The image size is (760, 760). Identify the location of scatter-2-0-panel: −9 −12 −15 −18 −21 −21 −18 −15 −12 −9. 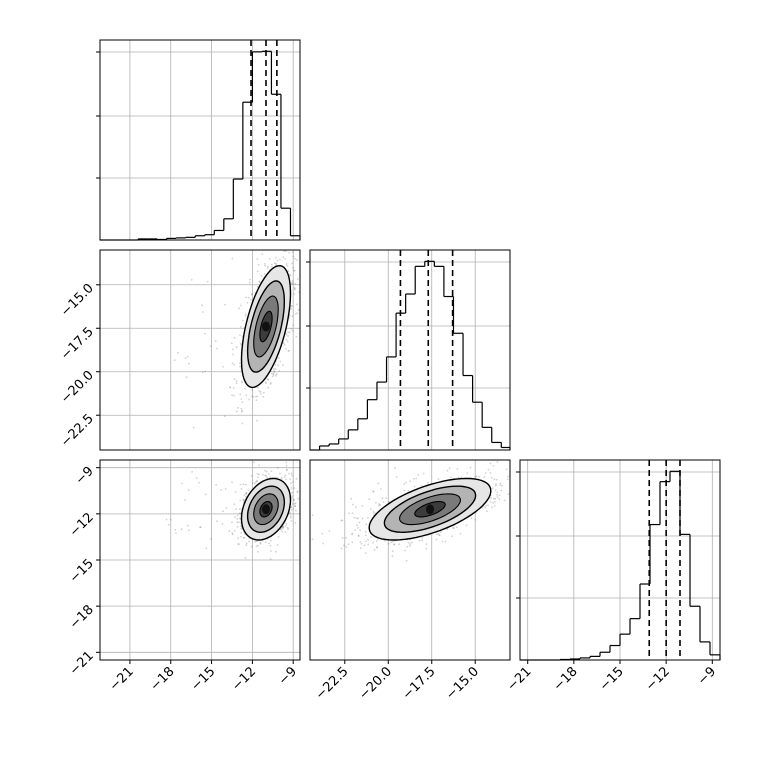
(184, 576).